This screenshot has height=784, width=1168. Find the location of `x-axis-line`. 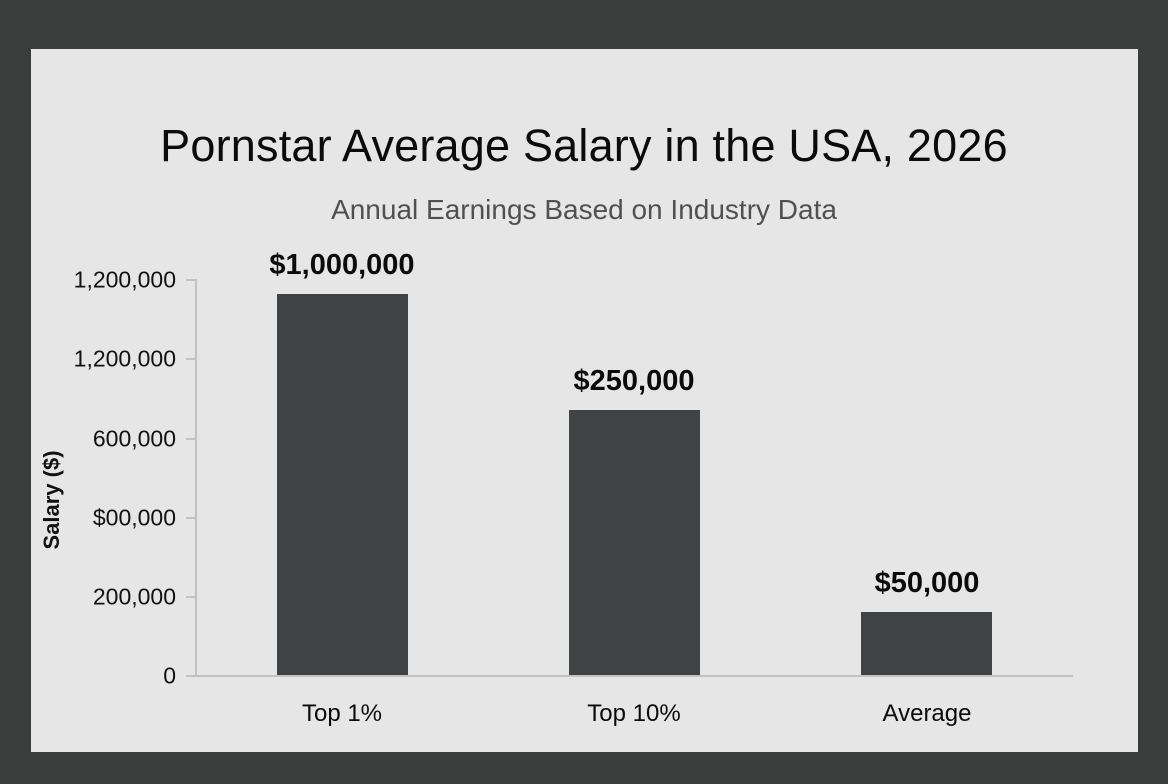

x-axis-line is located at coordinates (629, 676).